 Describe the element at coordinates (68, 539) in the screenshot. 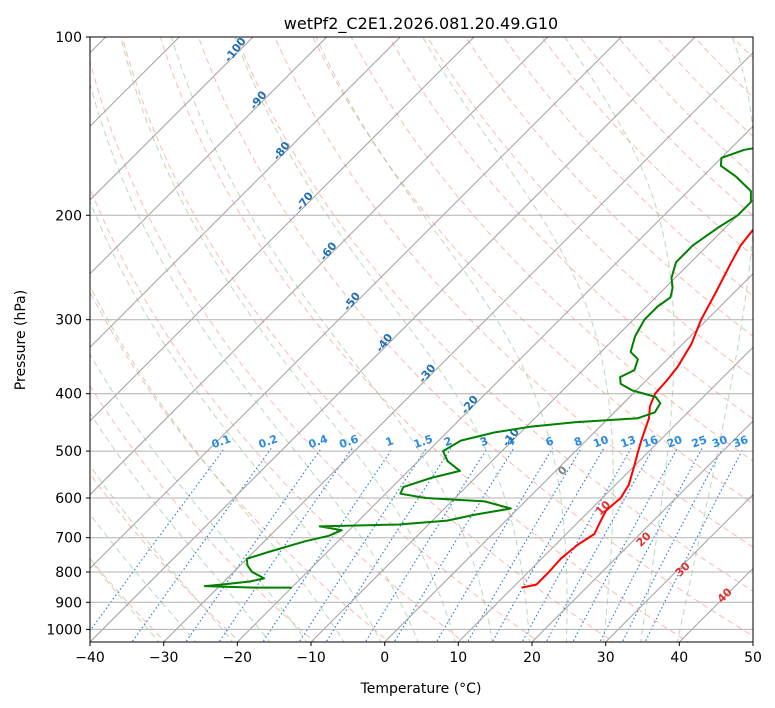

I see `y-tick-label: 700` at that location.